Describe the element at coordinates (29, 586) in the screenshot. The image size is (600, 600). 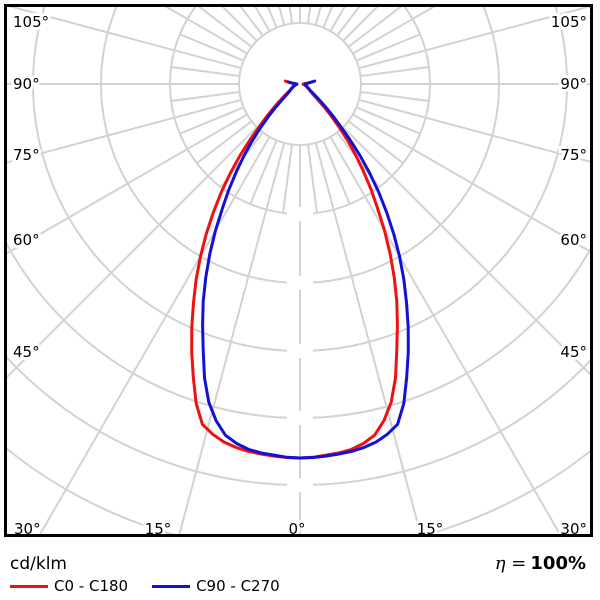
I see `series-swatch-c0-c180` at that location.